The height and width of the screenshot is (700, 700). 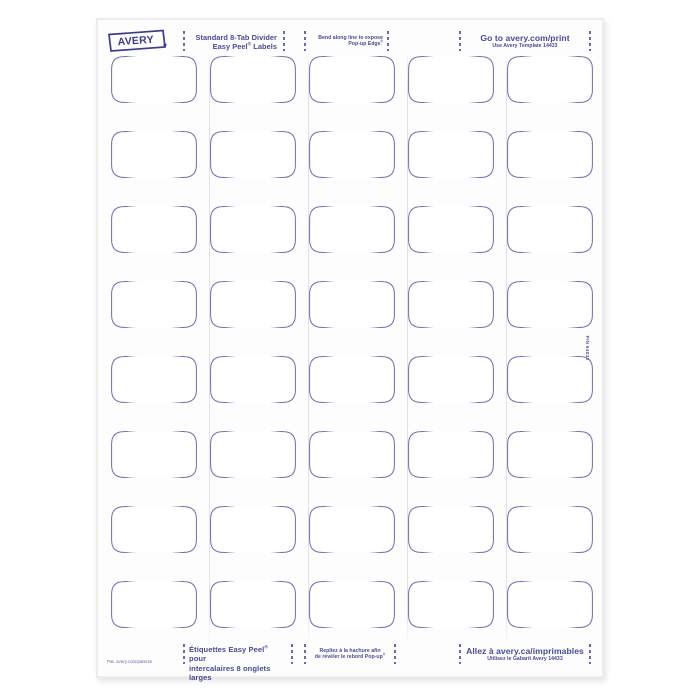 What do you see at coordinates (588, 348) in the screenshot?
I see `part-number-label: P/N 64033` at bounding box center [588, 348].